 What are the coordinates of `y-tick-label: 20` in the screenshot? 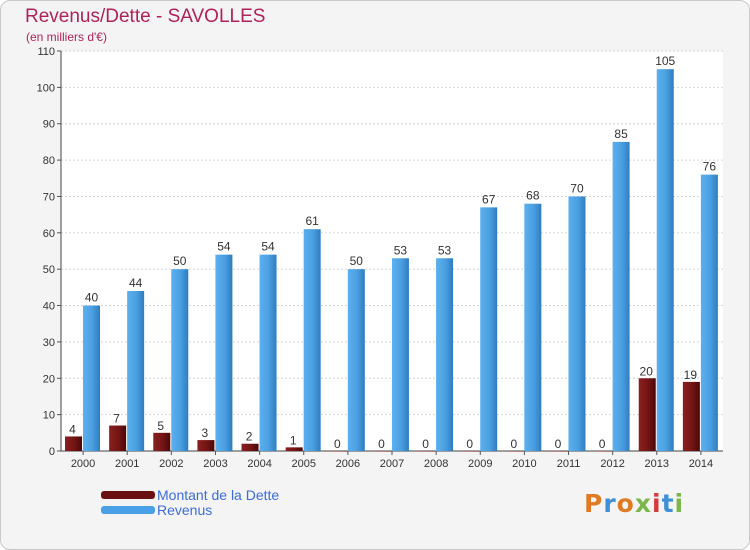 It's located at (49, 379).